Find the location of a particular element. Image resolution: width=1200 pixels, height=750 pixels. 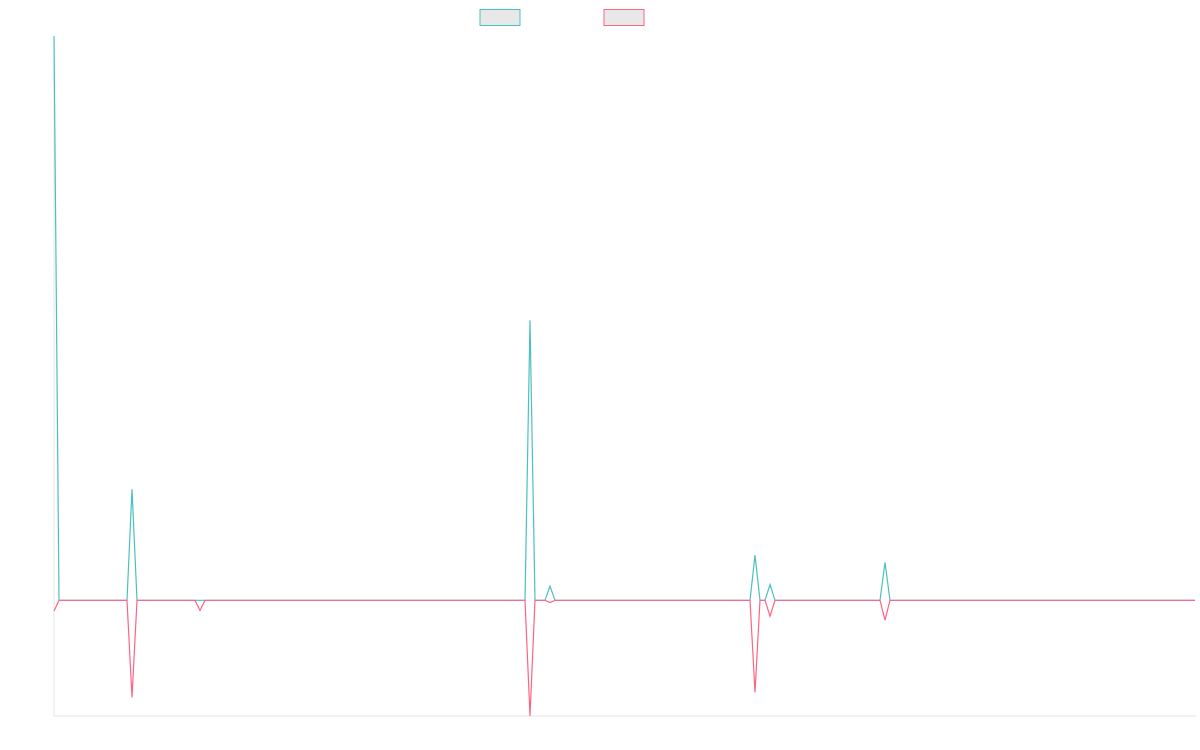

series-line is located at coordinates (624, 658).